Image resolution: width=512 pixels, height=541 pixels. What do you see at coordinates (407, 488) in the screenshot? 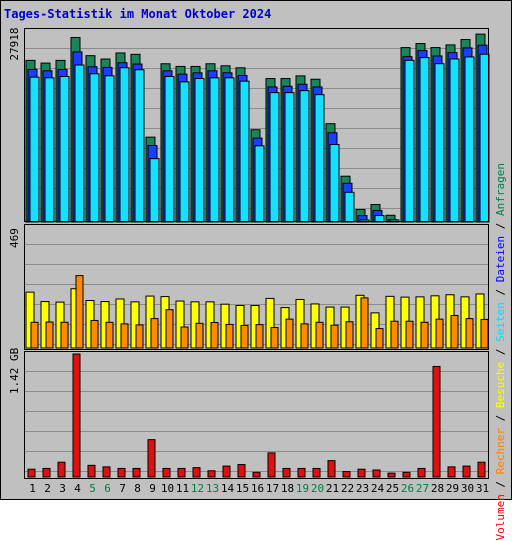
I see `x-axis-day-label: 26` at bounding box center [407, 488].